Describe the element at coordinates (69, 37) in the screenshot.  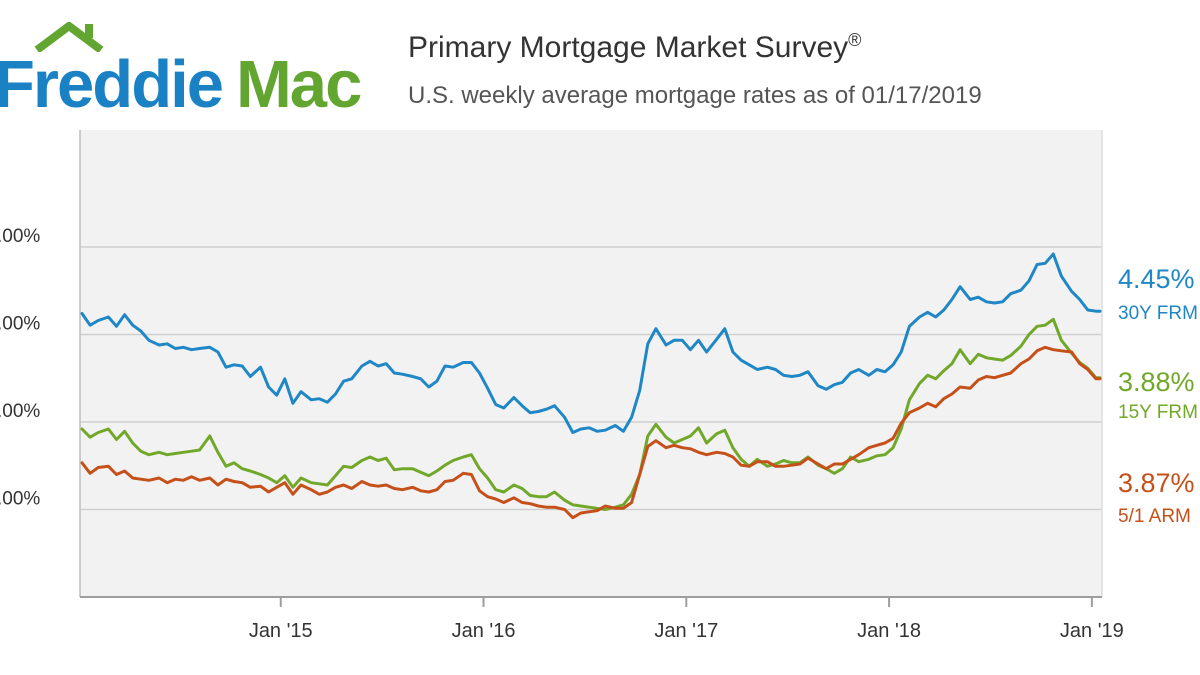
I see `house-roof-icon` at that location.